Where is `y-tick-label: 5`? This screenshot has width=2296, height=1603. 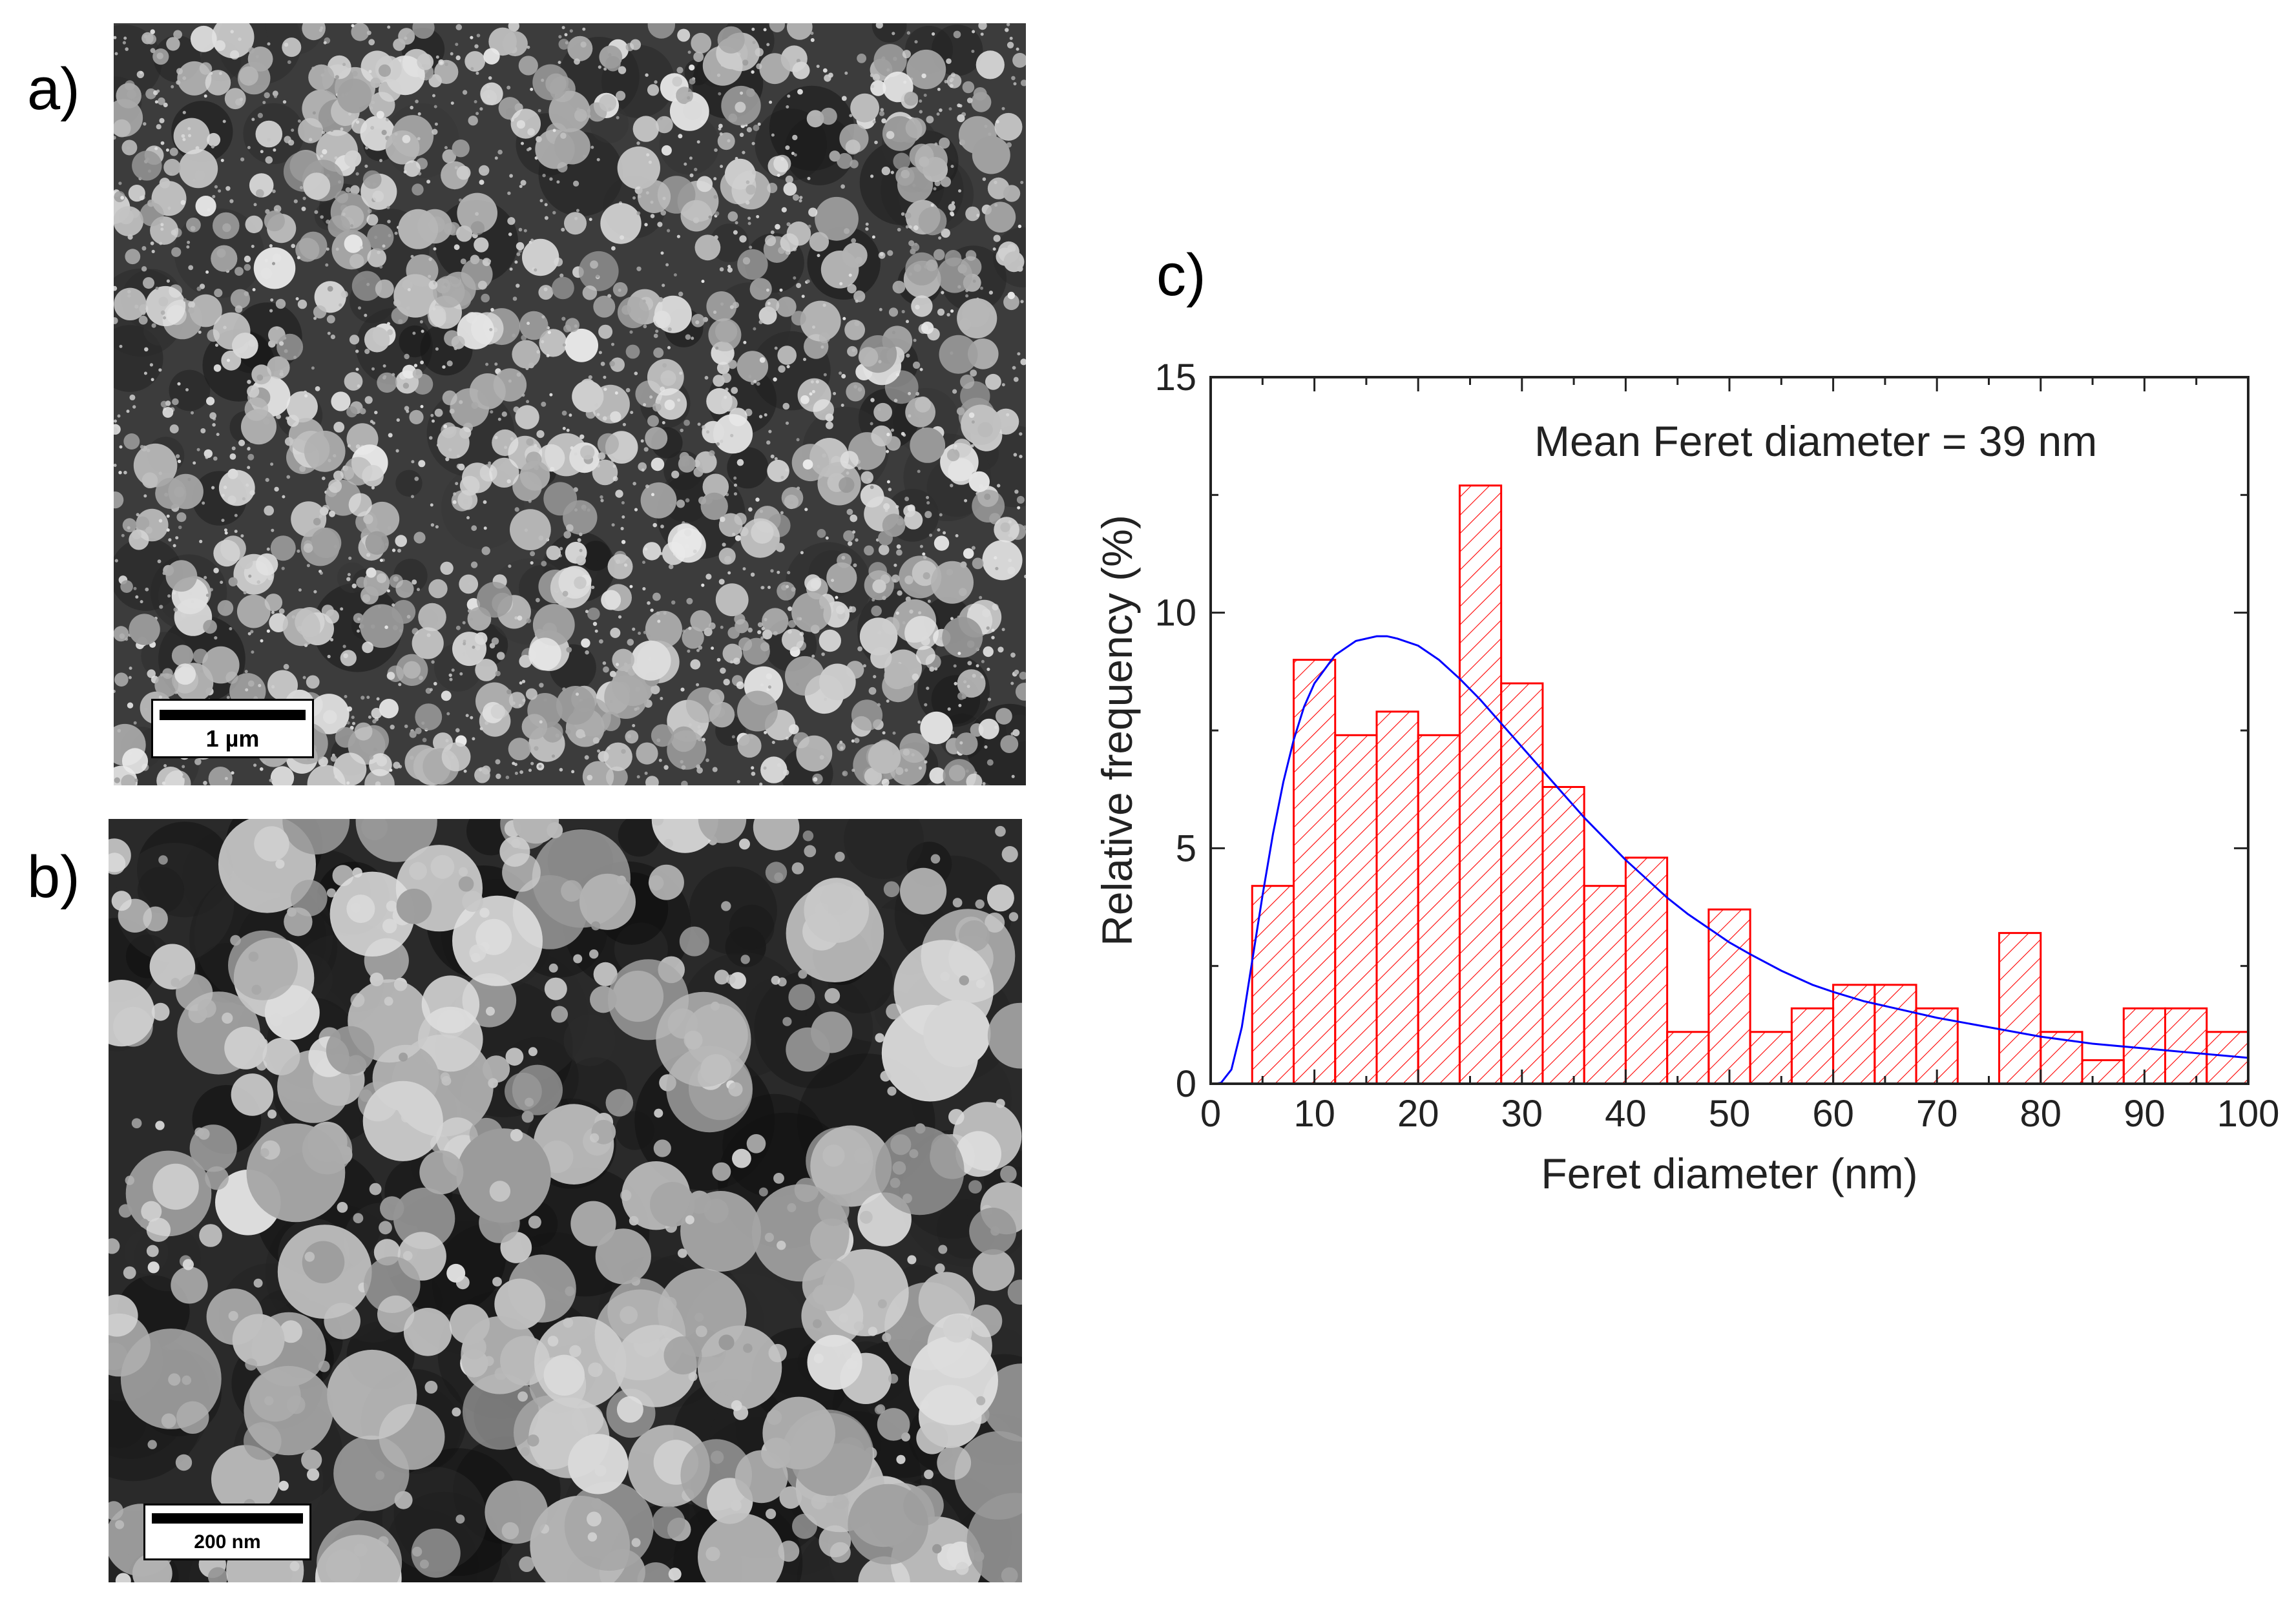
y-tick-label: 5 is located at coordinates (1186, 848).